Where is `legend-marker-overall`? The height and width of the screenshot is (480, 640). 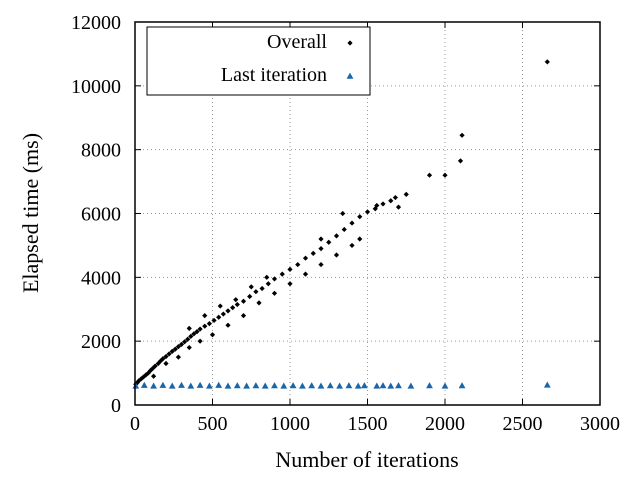
legend-marker-overall is located at coordinates (350, 43).